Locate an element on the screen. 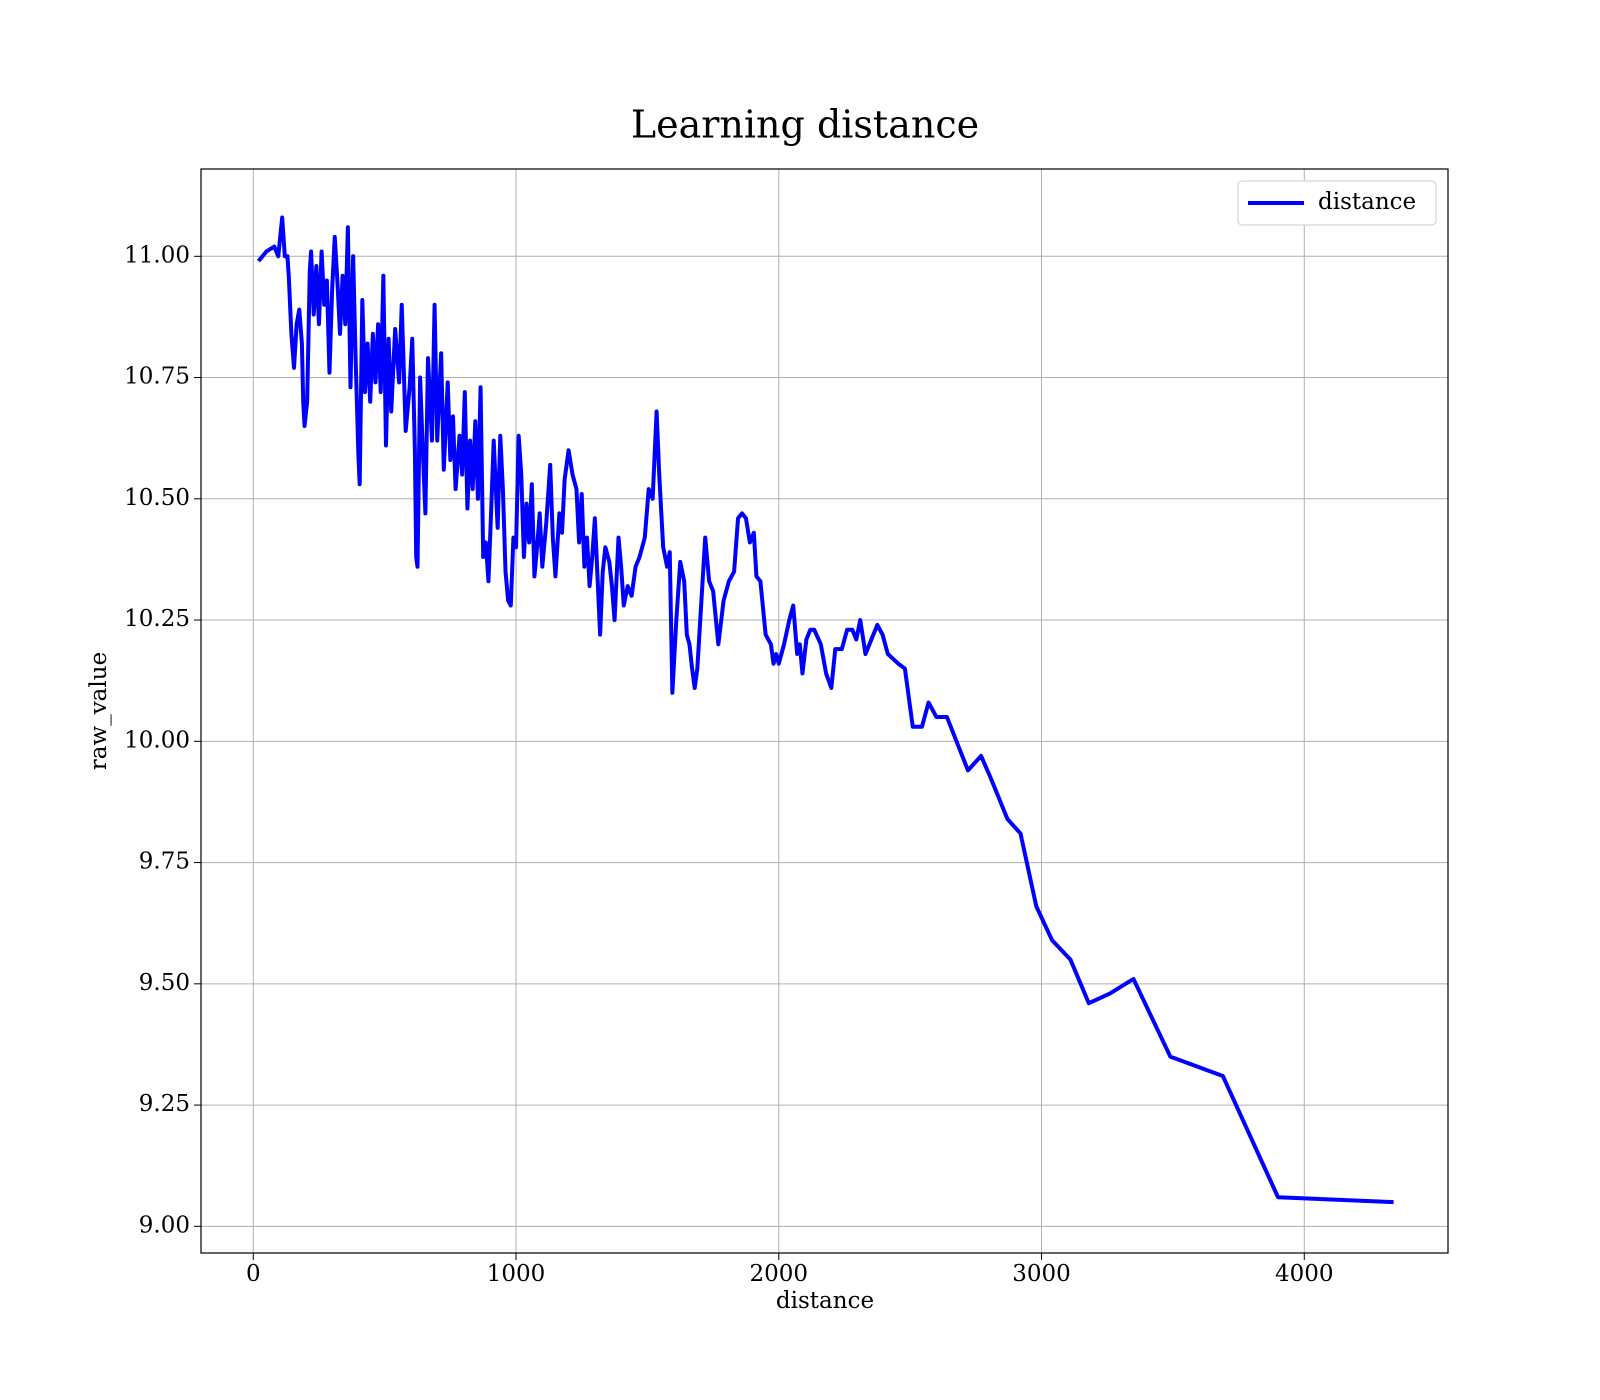  legend: distance is located at coordinates (1337, 203).